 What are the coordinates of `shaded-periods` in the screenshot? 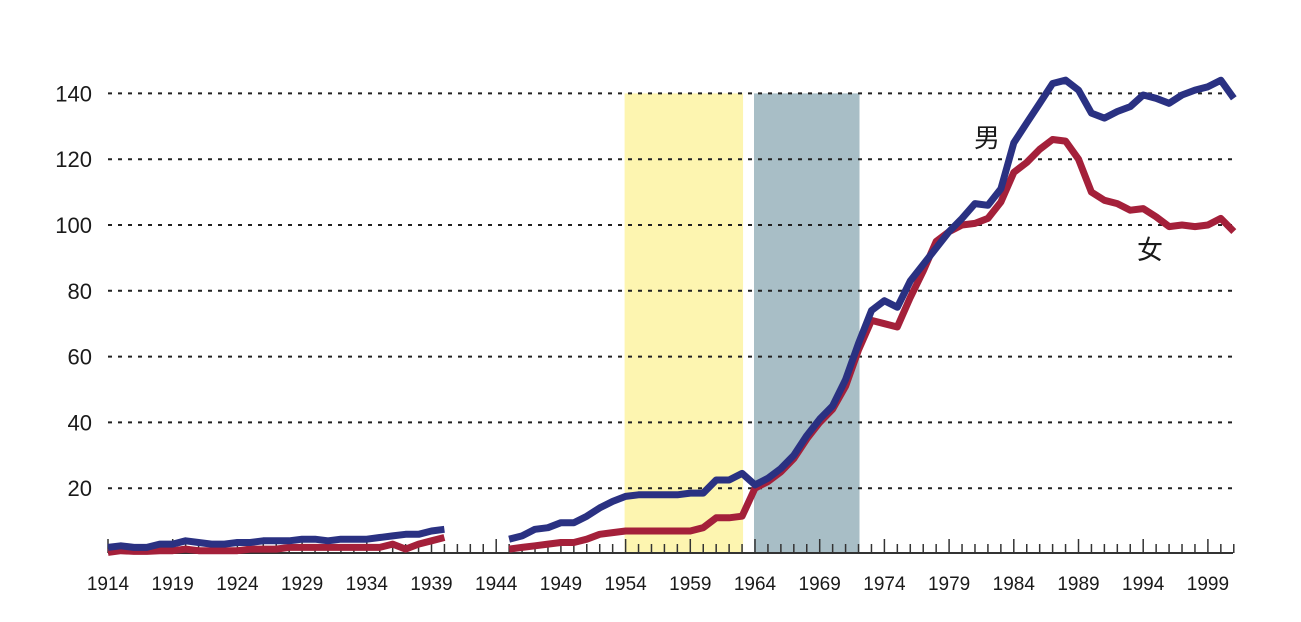 It's located at (742, 324).